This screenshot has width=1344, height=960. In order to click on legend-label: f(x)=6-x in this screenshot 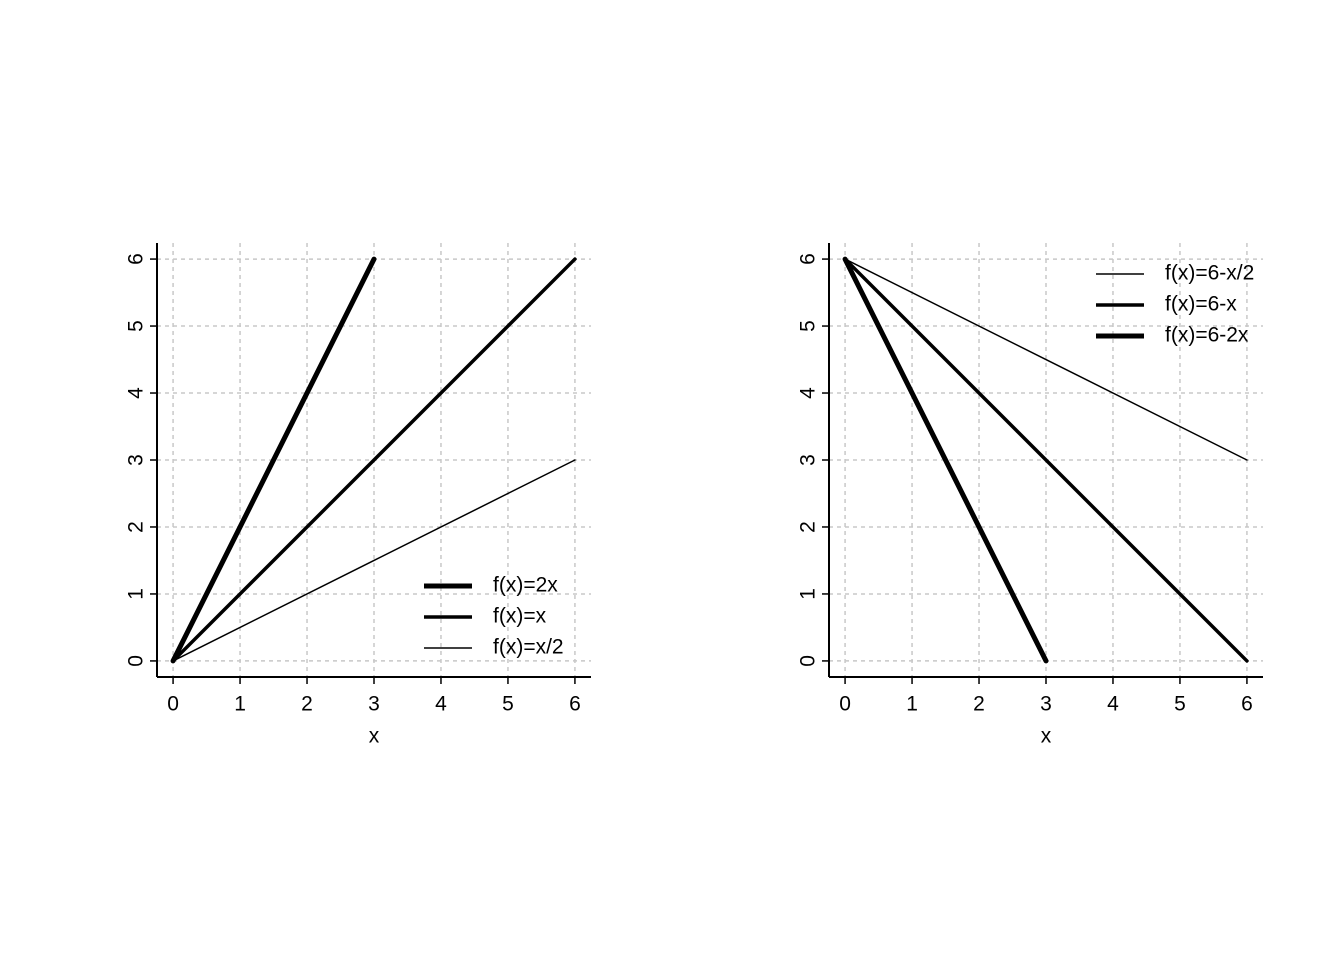, I will do `click(1201, 304)`.